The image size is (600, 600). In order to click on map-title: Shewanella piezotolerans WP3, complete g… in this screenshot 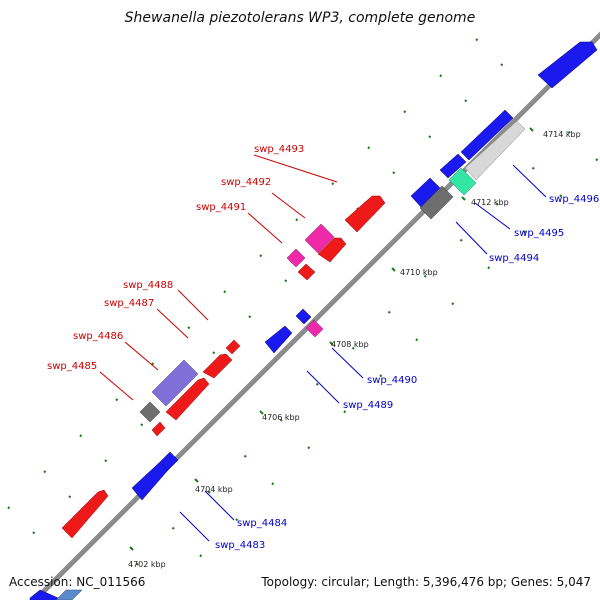, I will do `click(300, 18)`.